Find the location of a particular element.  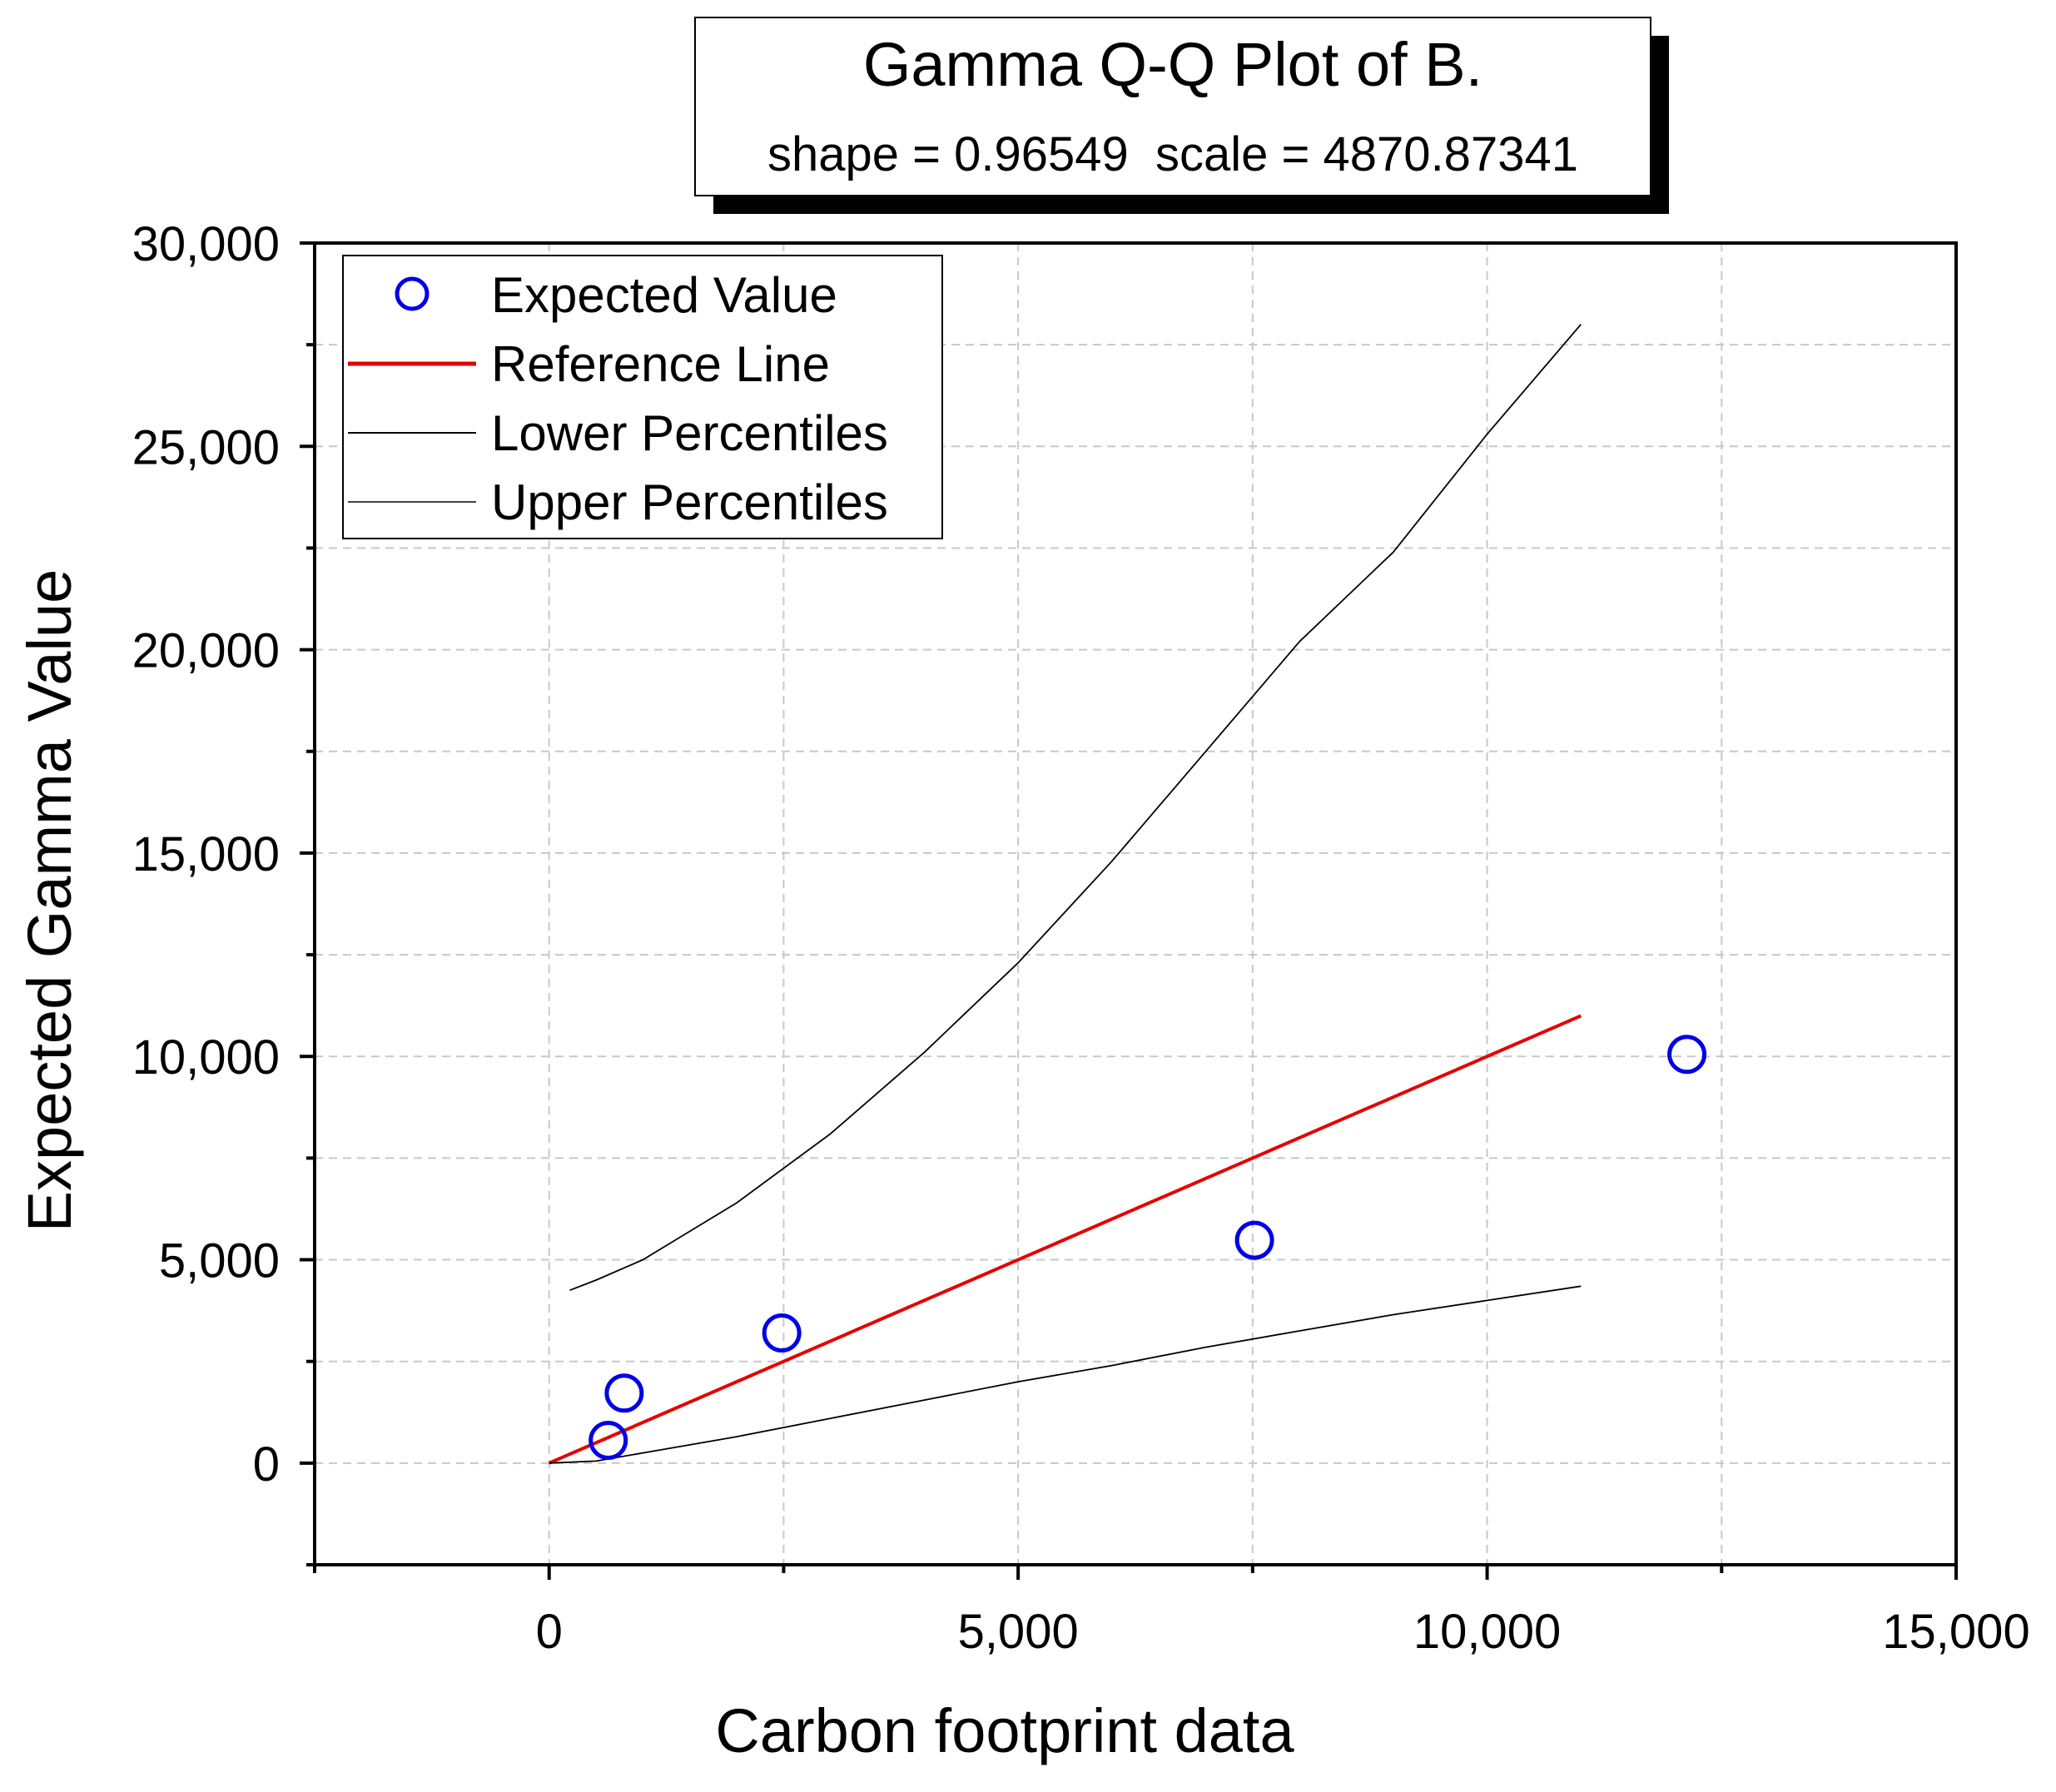

x-tick-label: 10,000 is located at coordinates (1487, 1632).